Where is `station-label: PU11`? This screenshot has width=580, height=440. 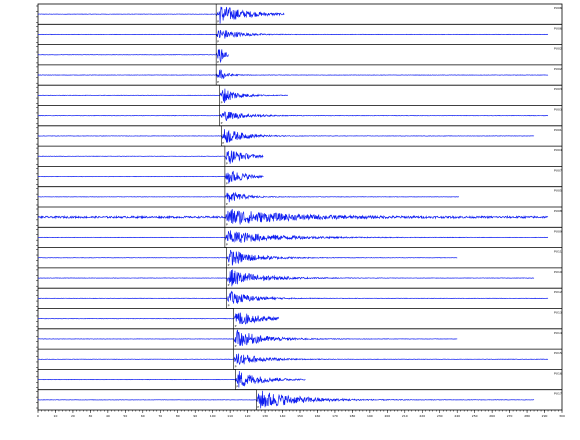 station-label: PU11 is located at coordinates (558, 252).